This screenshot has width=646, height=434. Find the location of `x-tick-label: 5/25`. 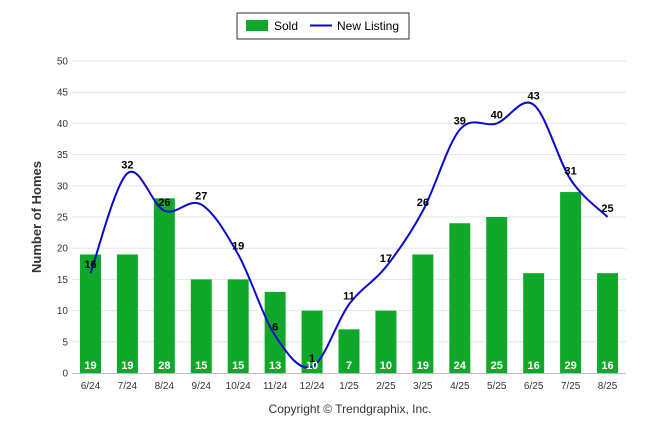

x-tick-label: 5/25 is located at coordinates (497, 386).